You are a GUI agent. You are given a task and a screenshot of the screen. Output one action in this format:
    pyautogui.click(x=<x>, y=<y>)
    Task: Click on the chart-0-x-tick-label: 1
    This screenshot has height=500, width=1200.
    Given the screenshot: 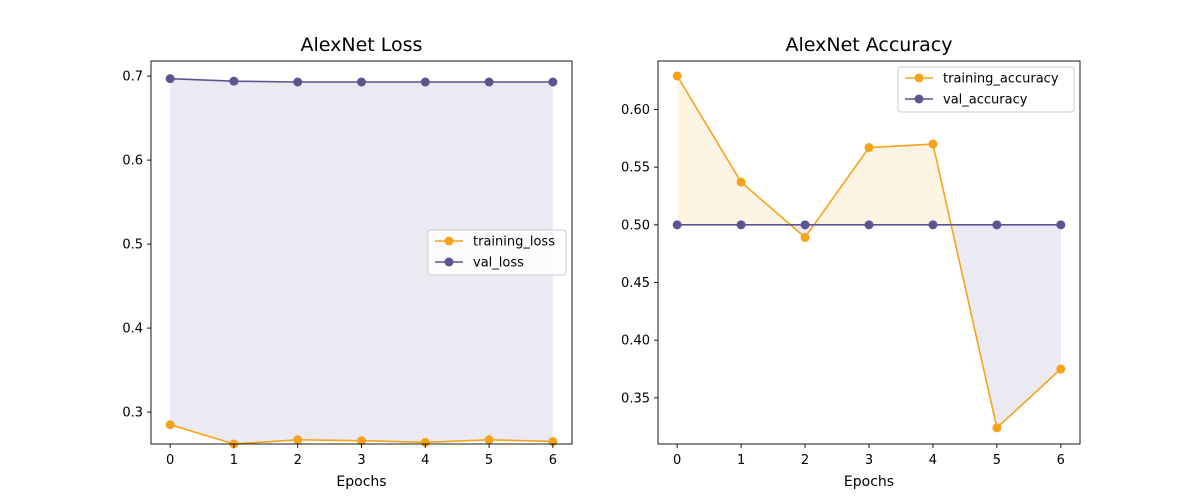 What is the action you would take?
    pyautogui.click(x=234, y=460)
    